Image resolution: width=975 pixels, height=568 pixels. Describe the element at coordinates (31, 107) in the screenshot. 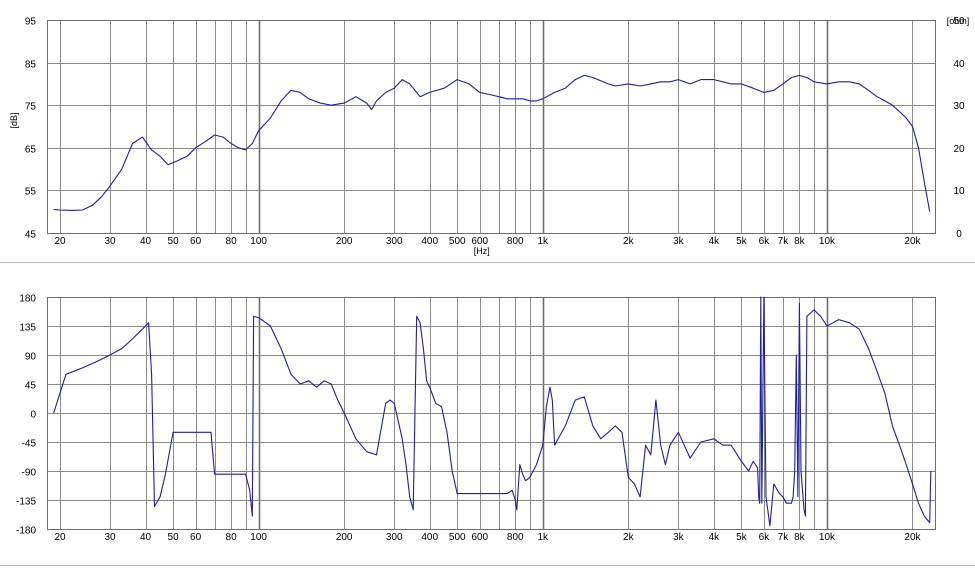

I see `y-tick-label: 75` at that location.